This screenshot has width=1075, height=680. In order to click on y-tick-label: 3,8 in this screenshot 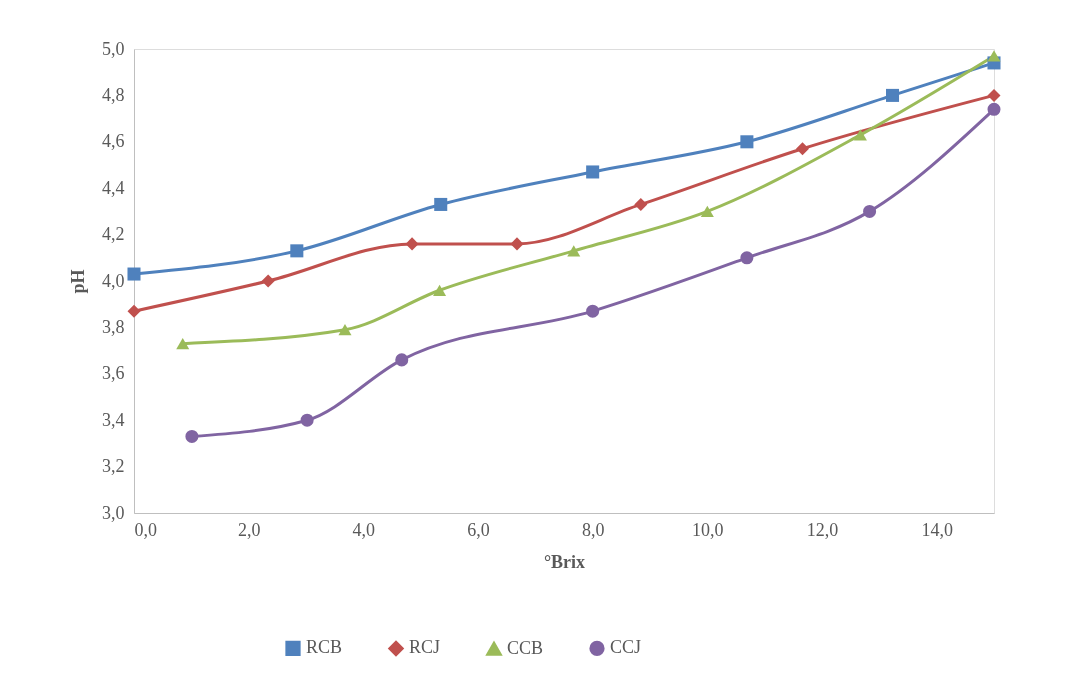, I will do `click(113, 326)`.